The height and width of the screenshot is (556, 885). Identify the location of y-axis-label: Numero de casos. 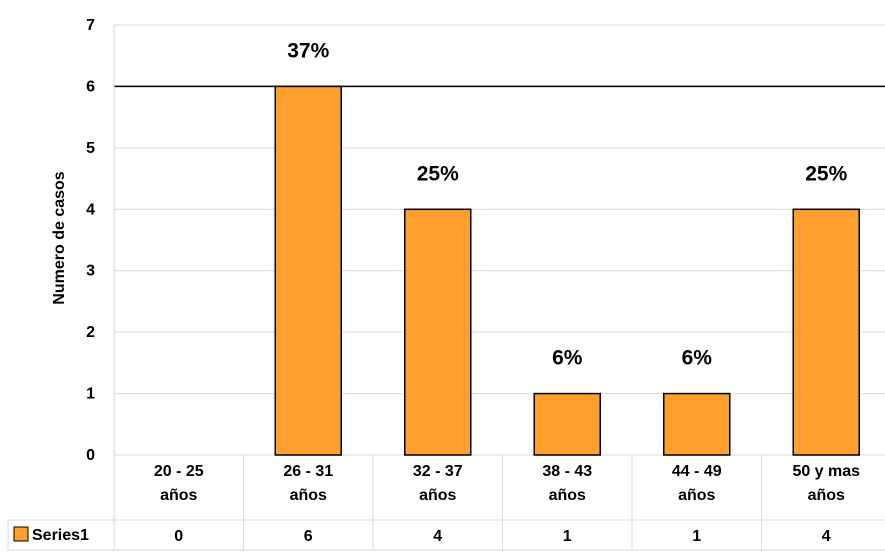
(59, 237).